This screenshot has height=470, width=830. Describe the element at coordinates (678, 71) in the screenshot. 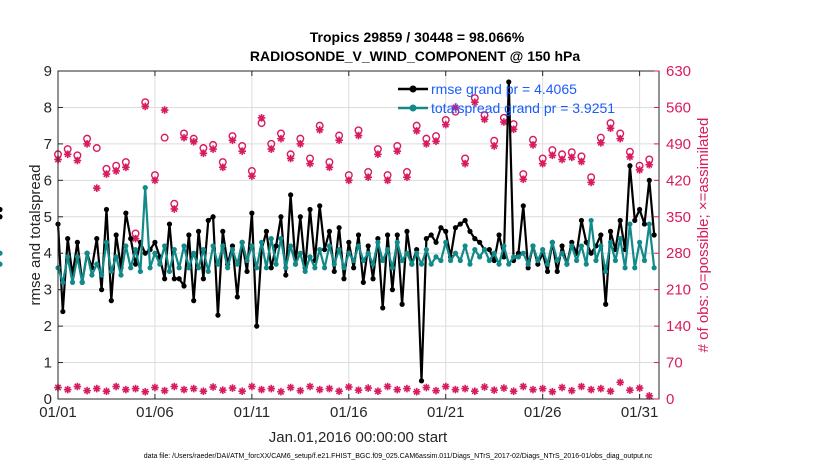

I see `y-tick-label-right: 630` at that location.